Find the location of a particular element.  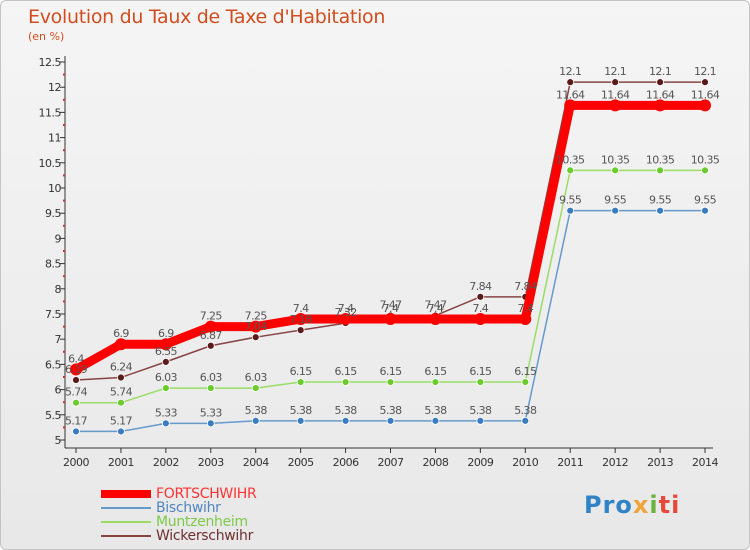

y-tick-label: 5 is located at coordinates (58, 440).